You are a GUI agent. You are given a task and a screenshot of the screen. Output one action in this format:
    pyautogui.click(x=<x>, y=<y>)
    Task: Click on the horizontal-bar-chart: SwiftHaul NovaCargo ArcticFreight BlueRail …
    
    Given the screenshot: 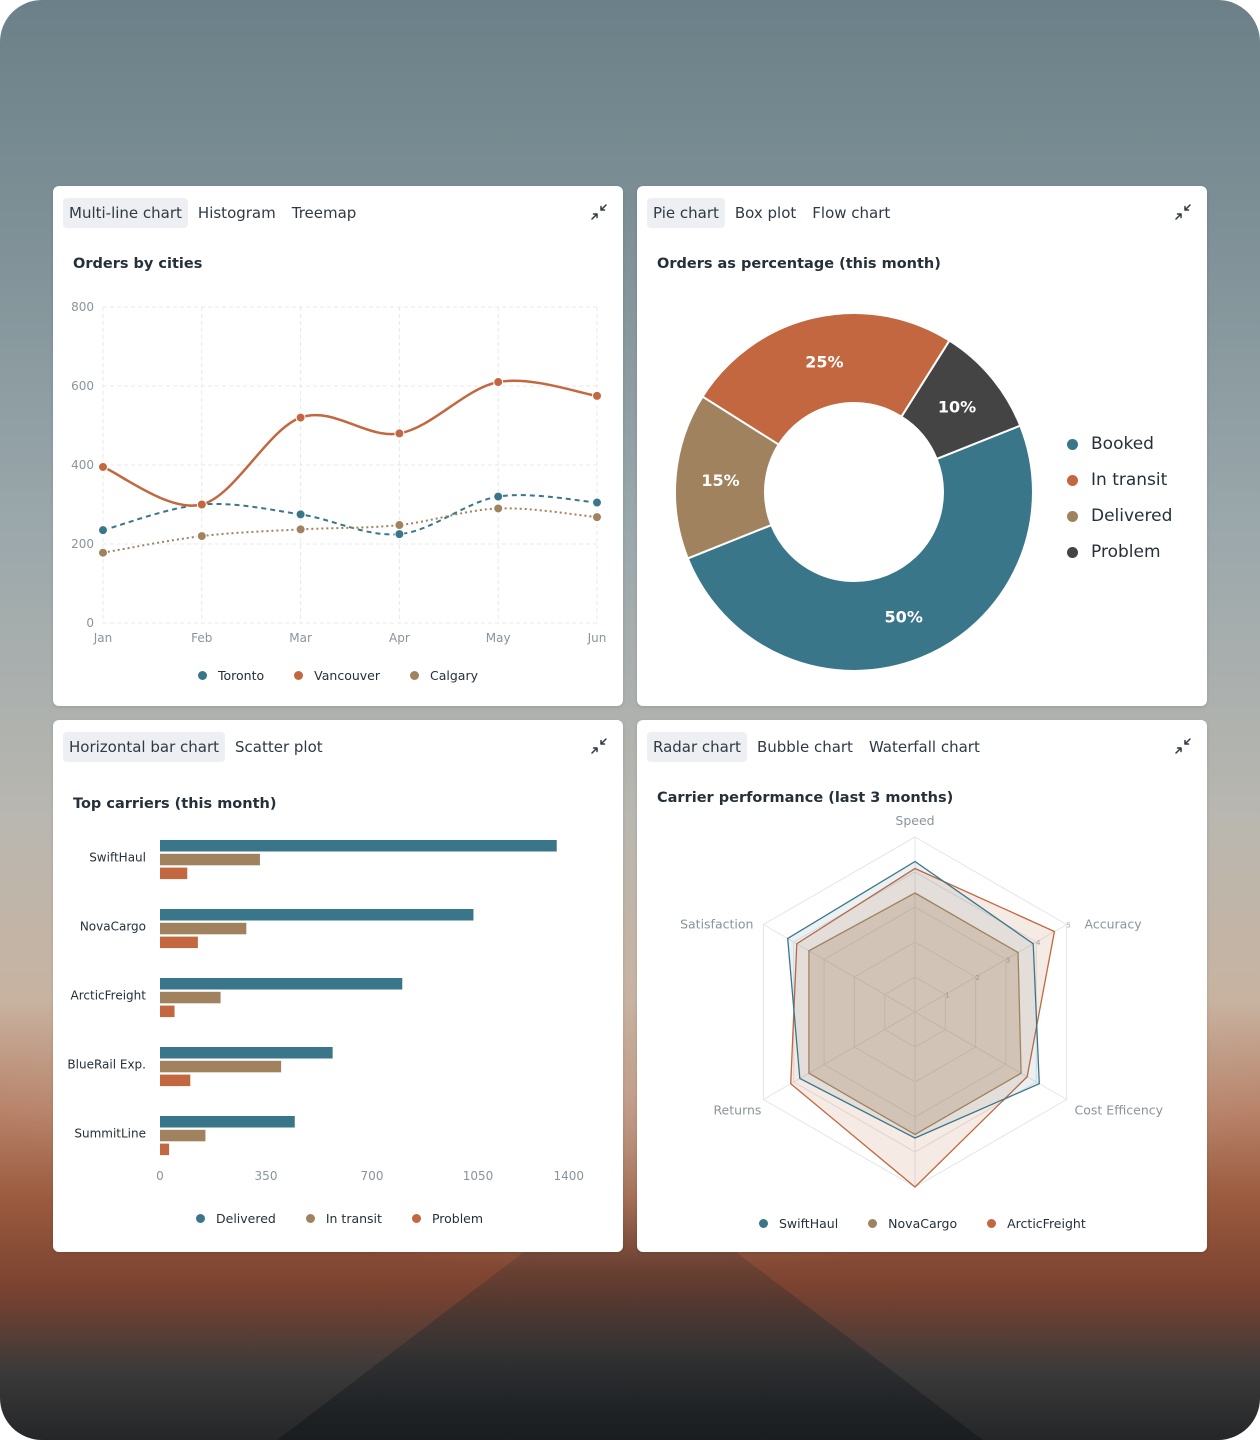 What is the action you would take?
    pyautogui.click(x=325, y=1011)
    